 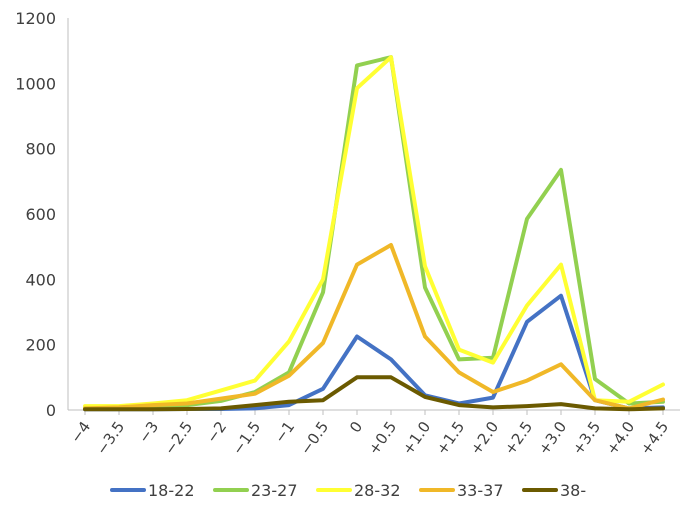 What do you see at coordinates (40, 345) in the screenshot?
I see `y-tick-label: 200` at bounding box center [40, 345].